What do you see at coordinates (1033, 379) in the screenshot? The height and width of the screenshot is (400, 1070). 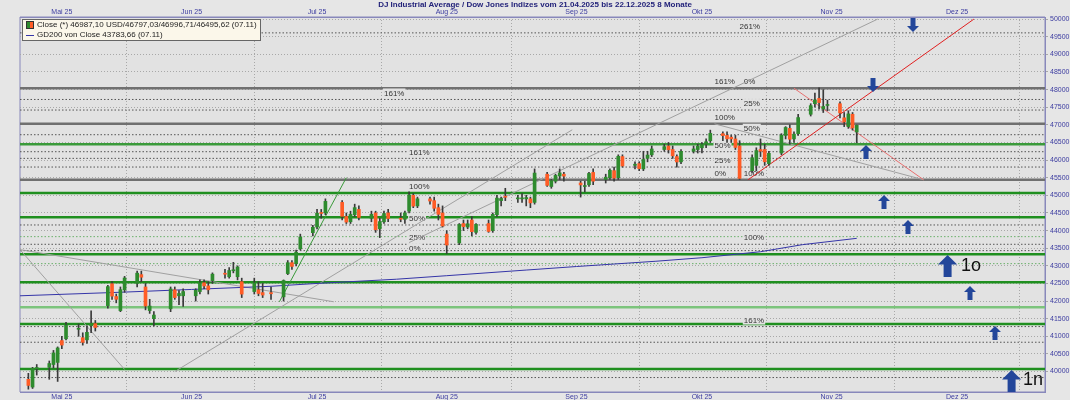 I see `annotation: 1n` at bounding box center [1033, 379].